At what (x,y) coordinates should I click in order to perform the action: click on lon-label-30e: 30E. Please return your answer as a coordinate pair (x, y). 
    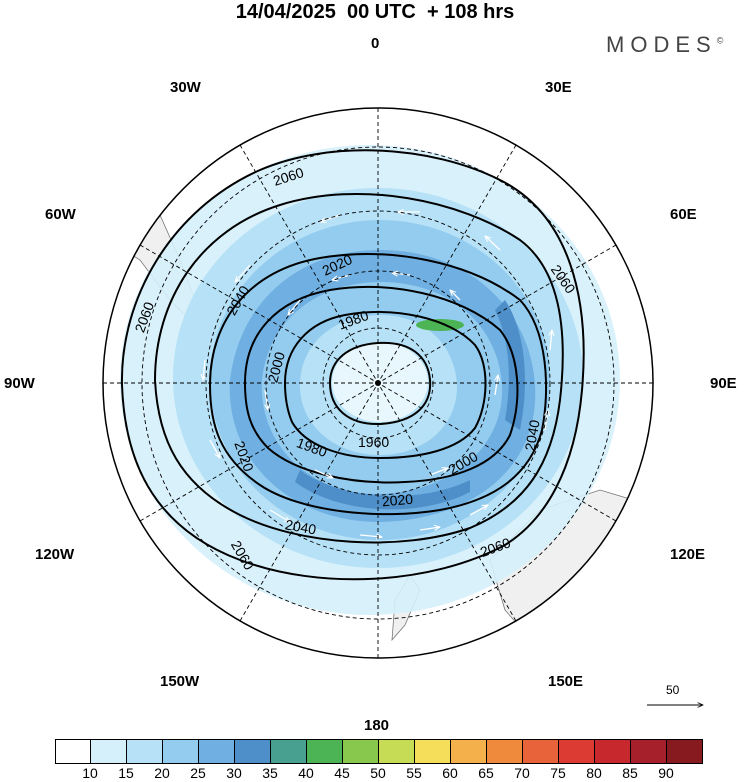
    Looking at the image, I should click on (558, 87).